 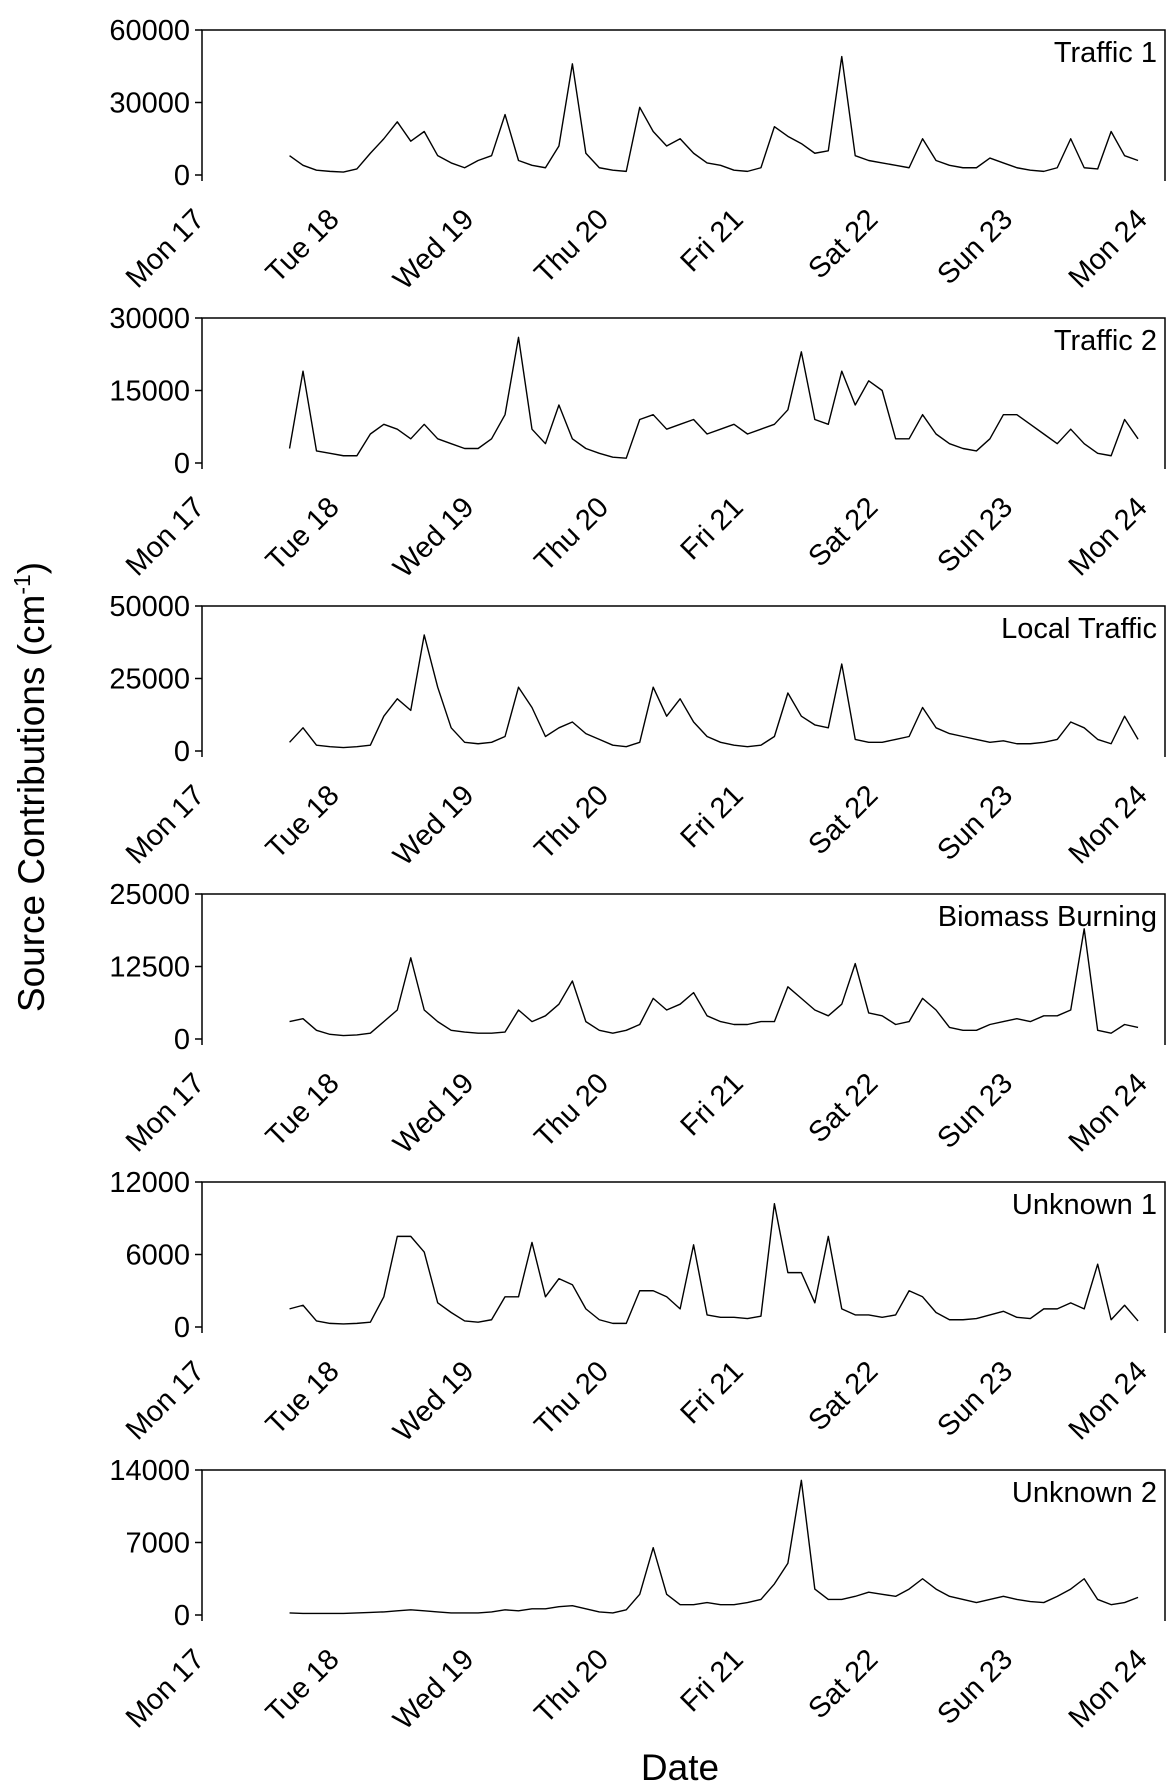 What do you see at coordinates (1079, 629) in the screenshot?
I see `panel-title: Local Traffic` at bounding box center [1079, 629].